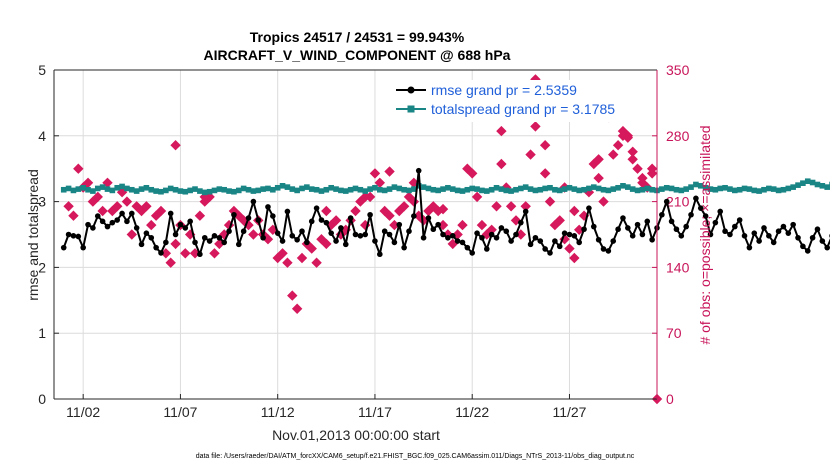 This screenshot has height=470, width=830. What do you see at coordinates (42, 202) in the screenshot?
I see `y-tick-label: 3` at bounding box center [42, 202].